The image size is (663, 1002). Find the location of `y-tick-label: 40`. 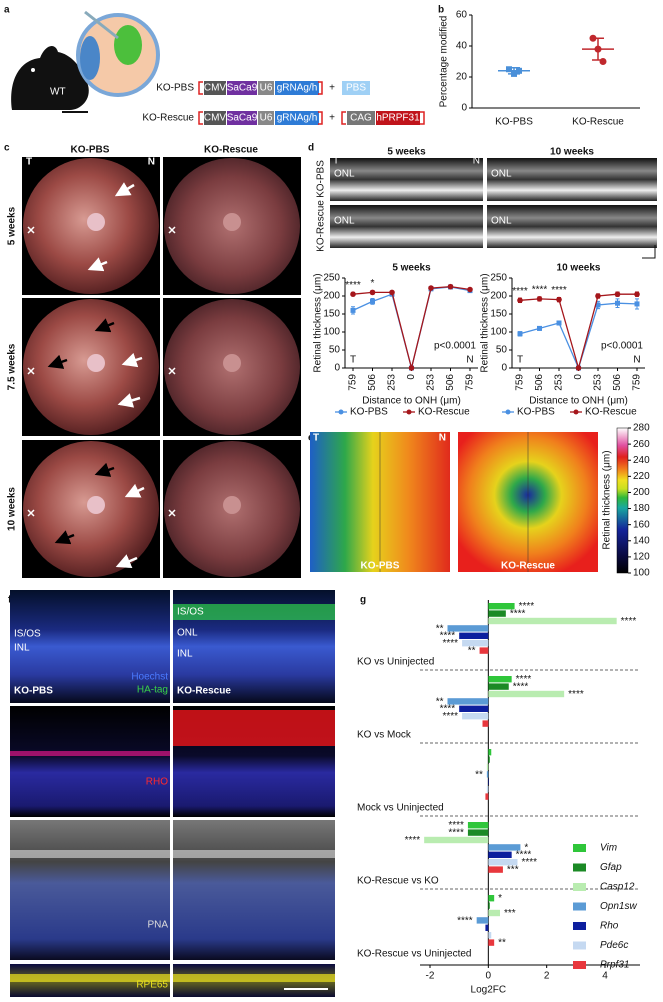

y-tick-label: 40 is located at coordinates (462, 46).